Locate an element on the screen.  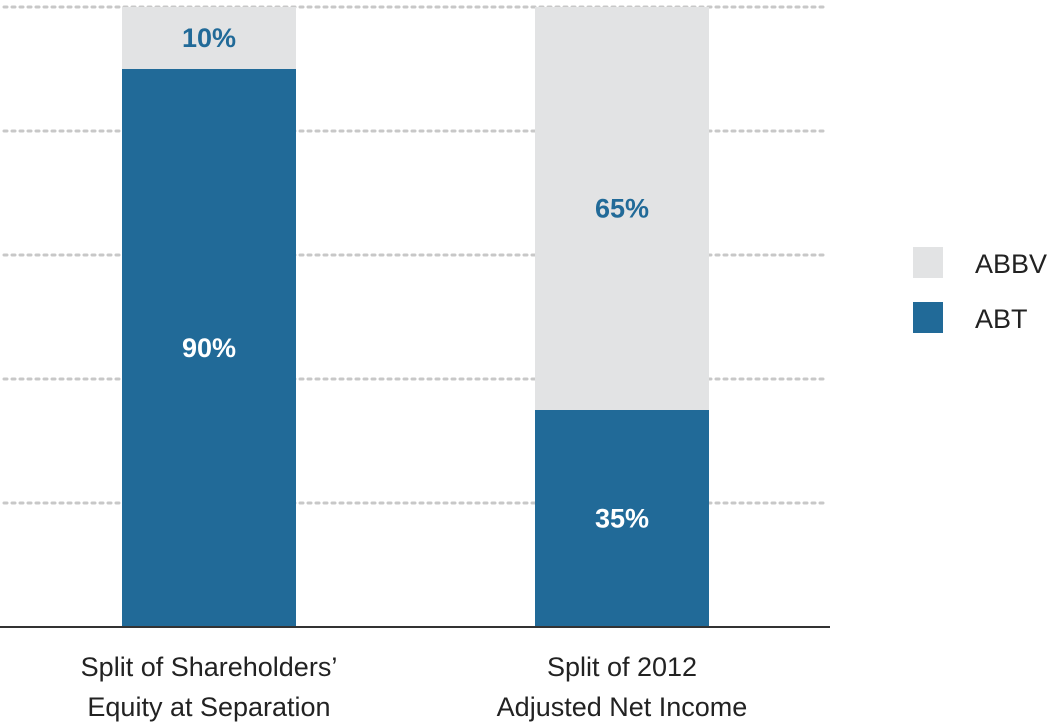
data-label-abbv-1: 10% is located at coordinates (209, 38).